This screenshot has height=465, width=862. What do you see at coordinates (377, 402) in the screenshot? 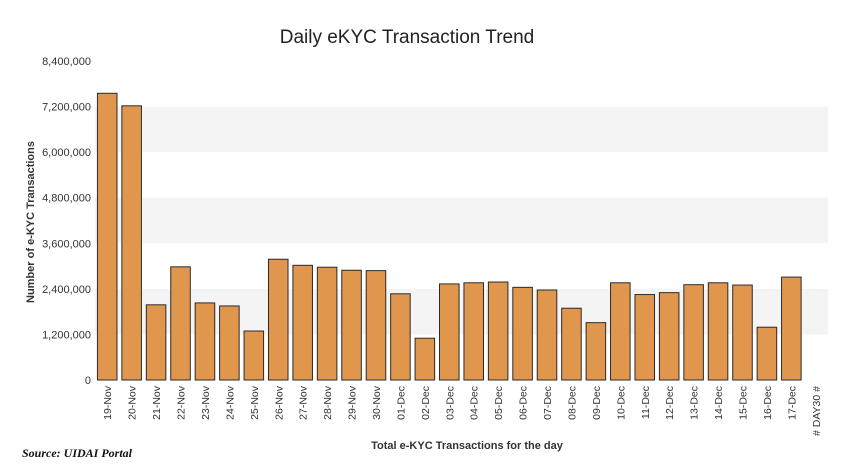
I see `x-tick-label: 30-Nov` at bounding box center [377, 402].